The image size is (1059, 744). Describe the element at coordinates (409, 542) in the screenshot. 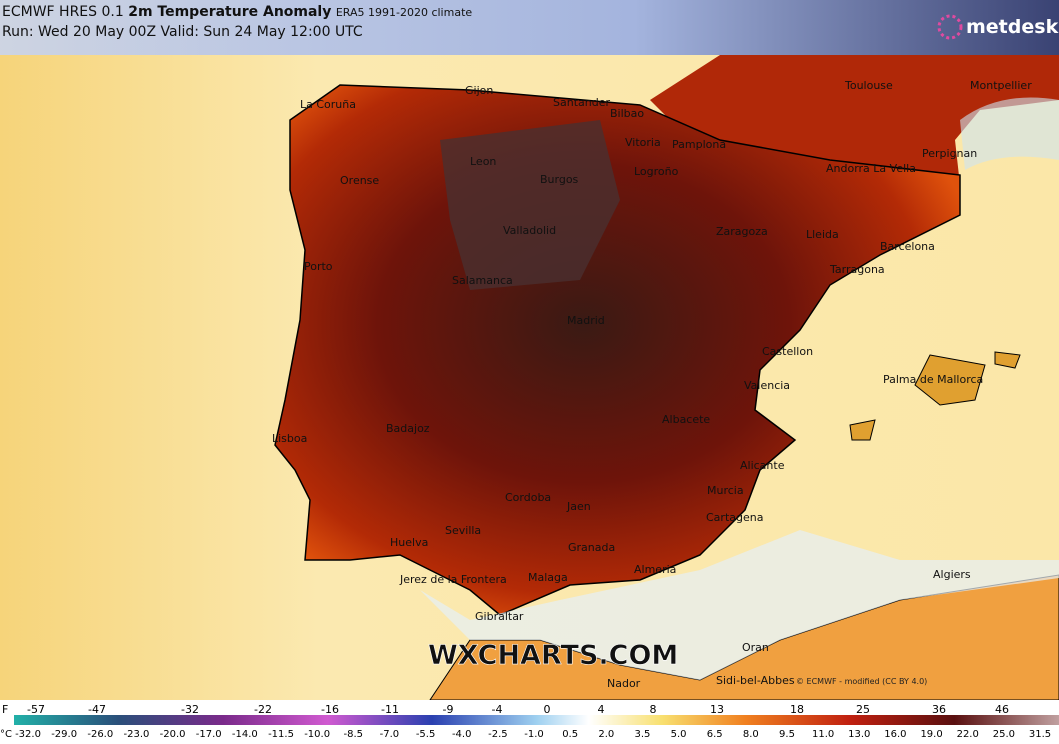

I see `city-label: Huelva` at that location.